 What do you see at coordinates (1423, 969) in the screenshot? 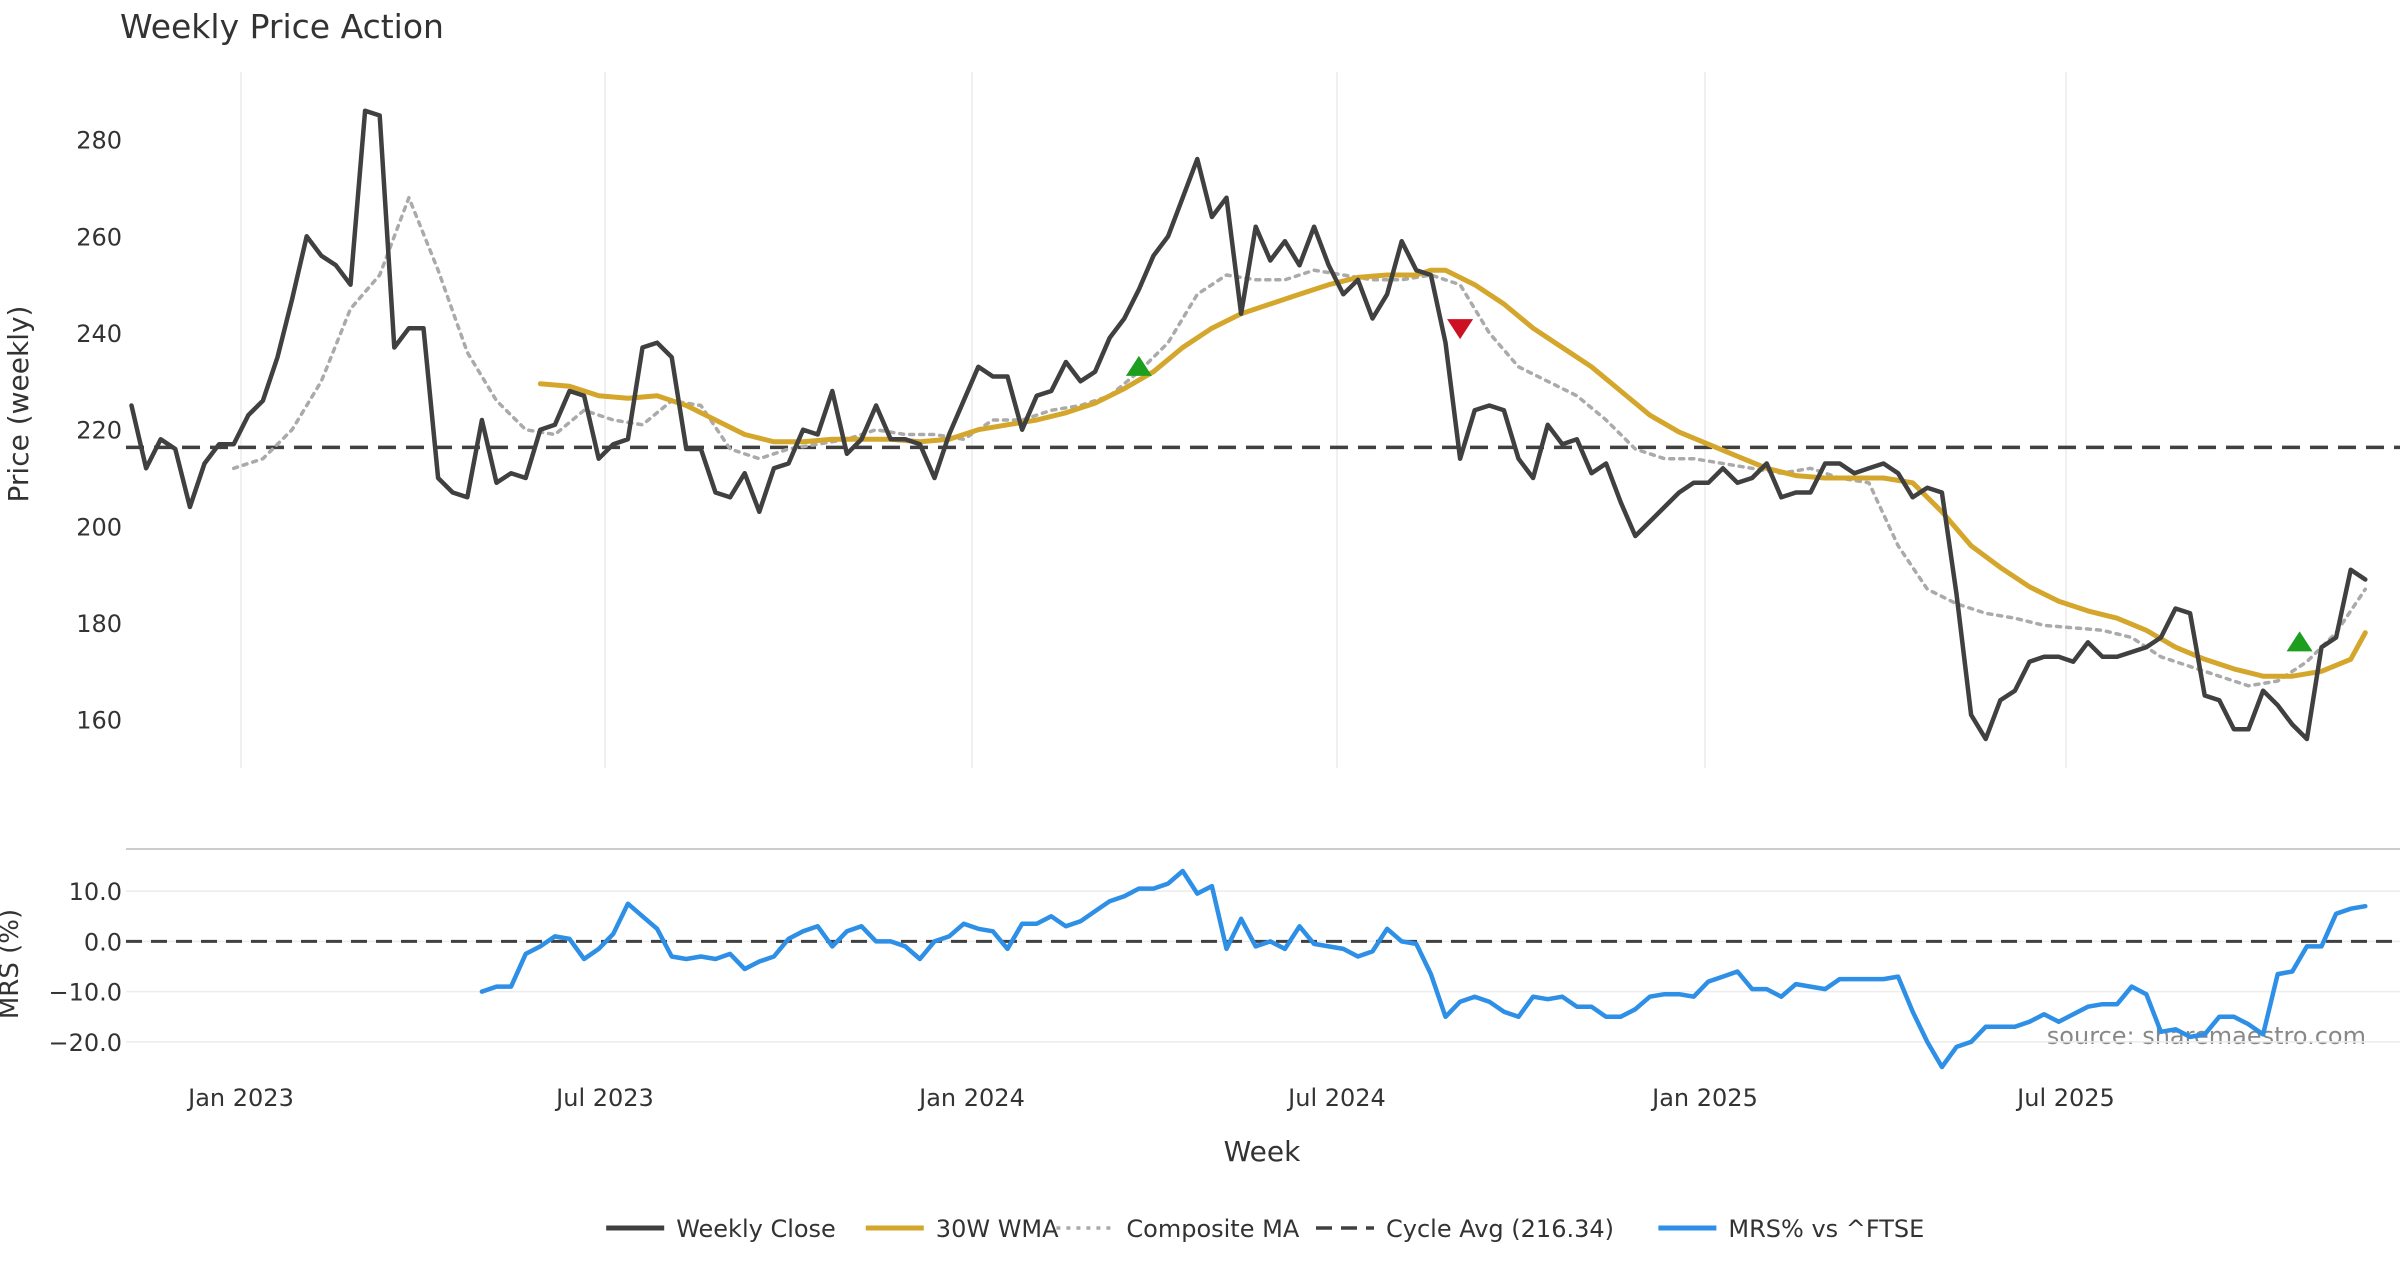
I see `mrs-line` at bounding box center [1423, 969].